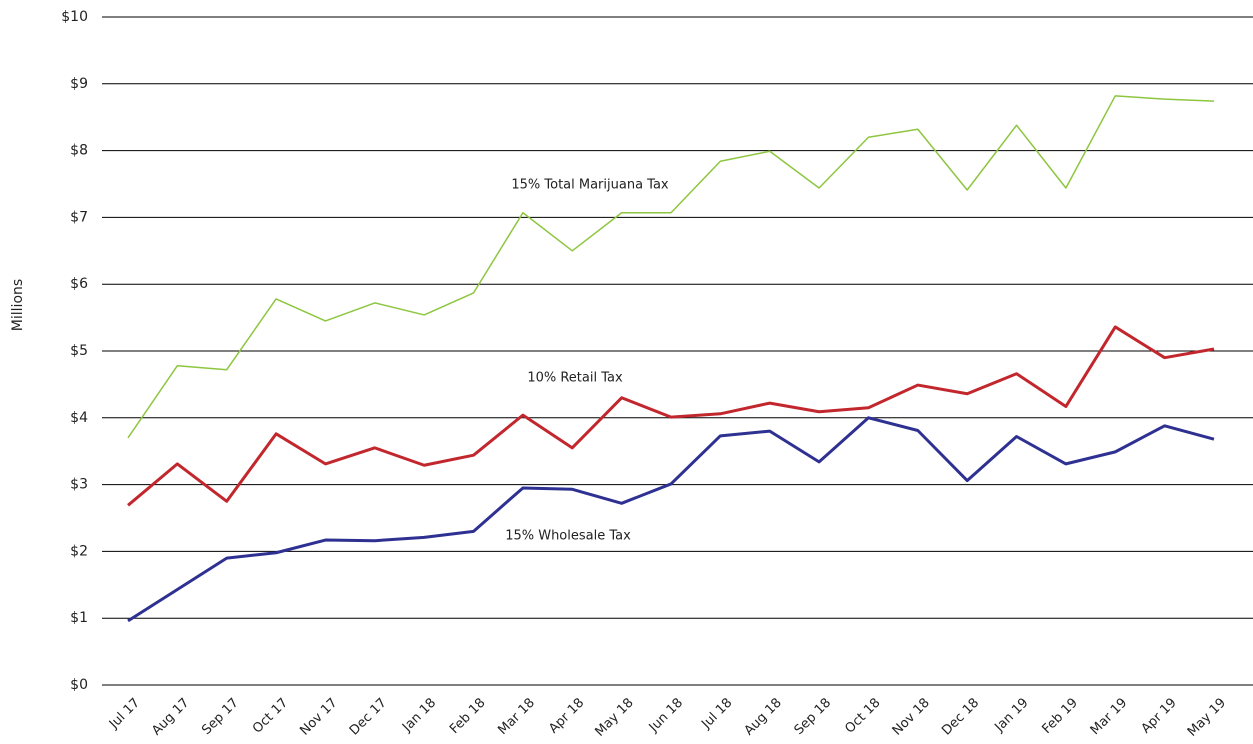  What do you see at coordinates (79, 485) in the screenshot?
I see `y-tick-label: $3` at bounding box center [79, 485].